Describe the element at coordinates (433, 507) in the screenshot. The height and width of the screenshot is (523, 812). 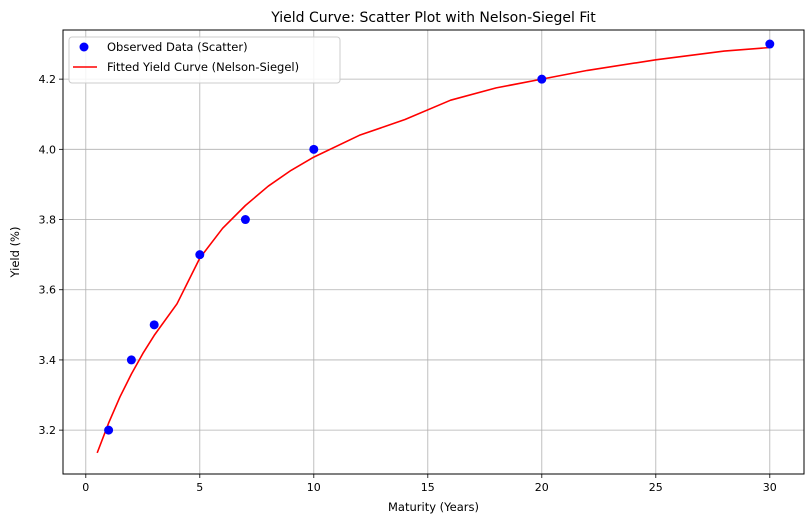
I see `x-axis-label: Maturity (Years)` at that location.